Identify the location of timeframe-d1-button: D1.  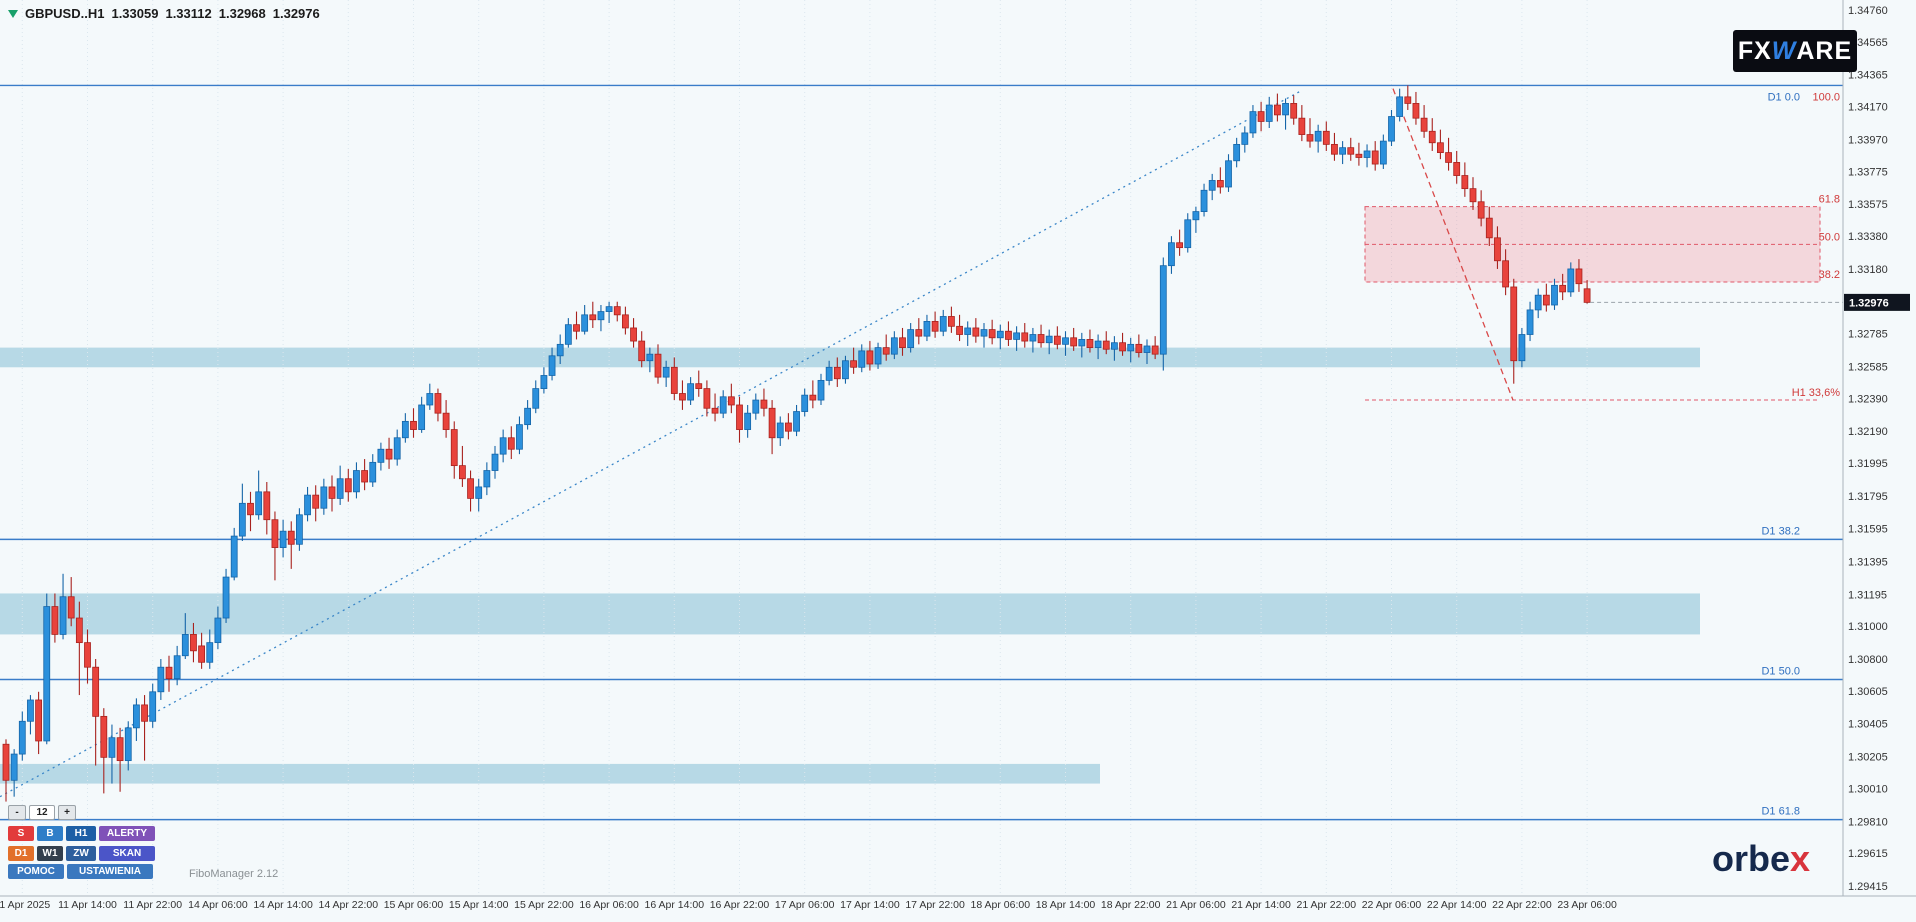
(21, 853).